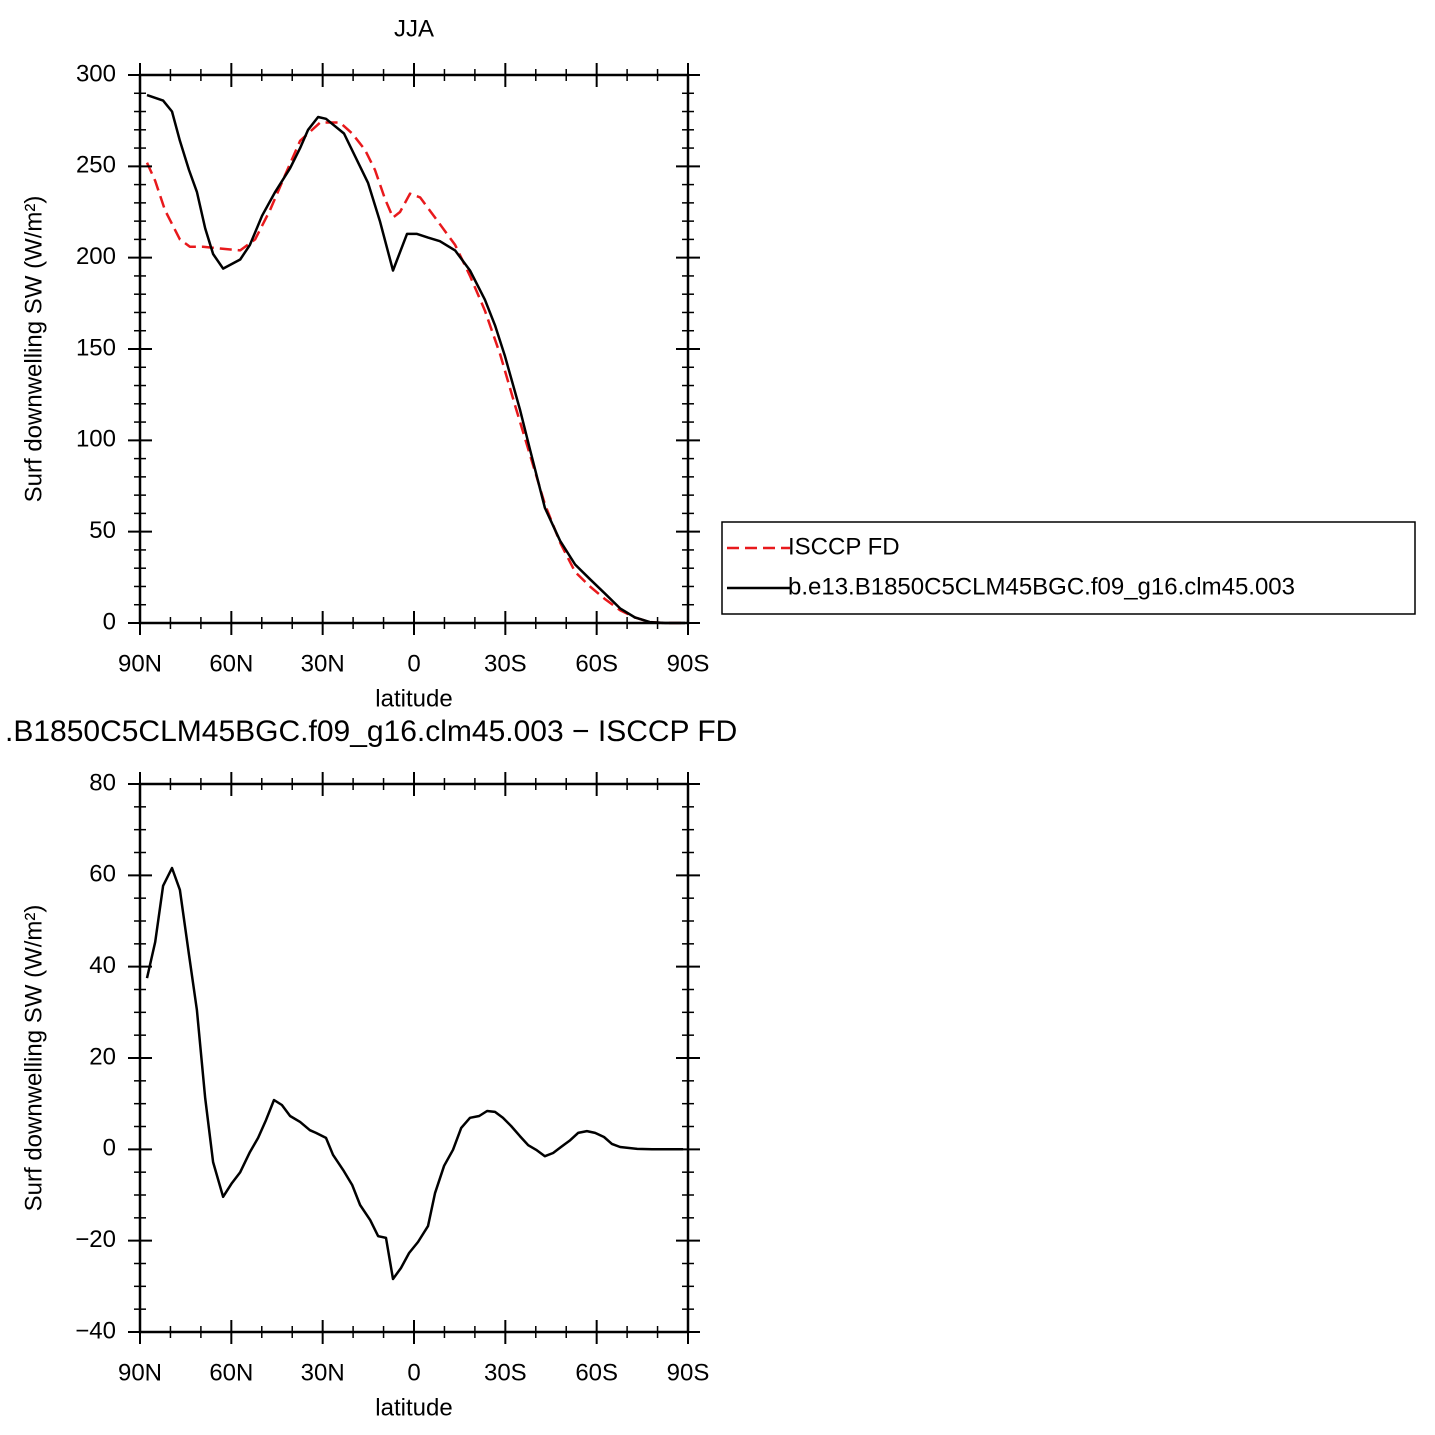 The width and height of the screenshot is (1435, 1435). Describe the element at coordinates (95, 1239) in the screenshot. I see `y-tick-label: −20` at that location.